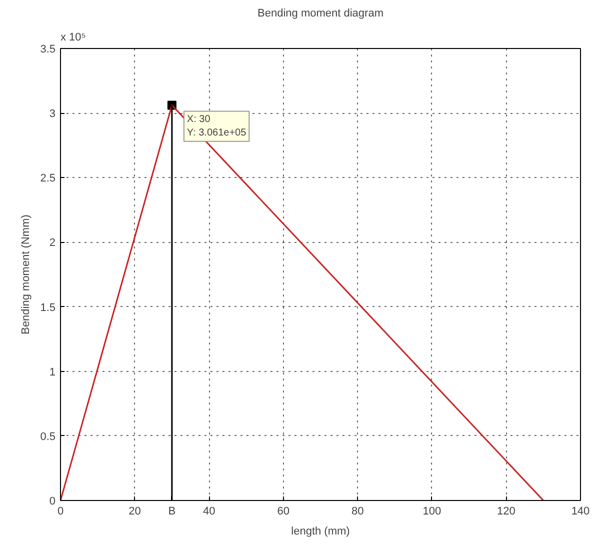  What do you see at coordinates (283, 512) in the screenshot?
I see `x-tick-label: 60` at bounding box center [283, 512].